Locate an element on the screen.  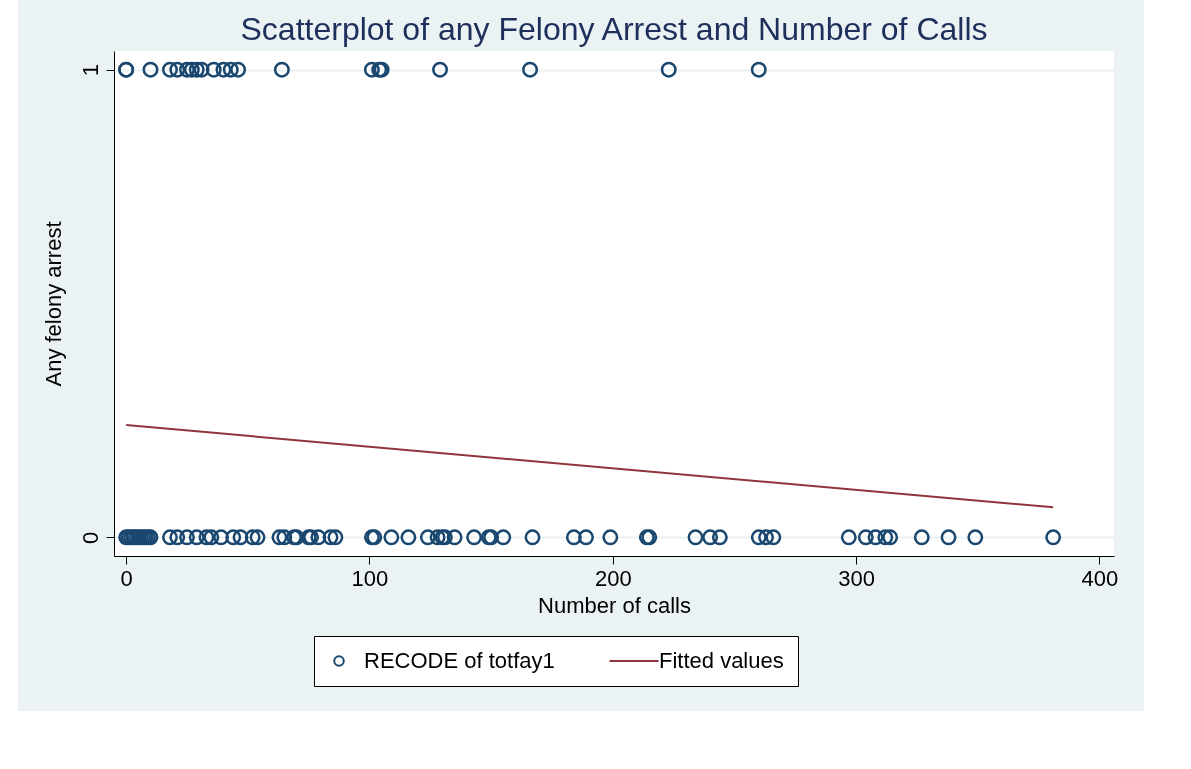
chart-title: Scatterplot of any Felony Arrest and Number of Calls is located at coordinates (614, 29).